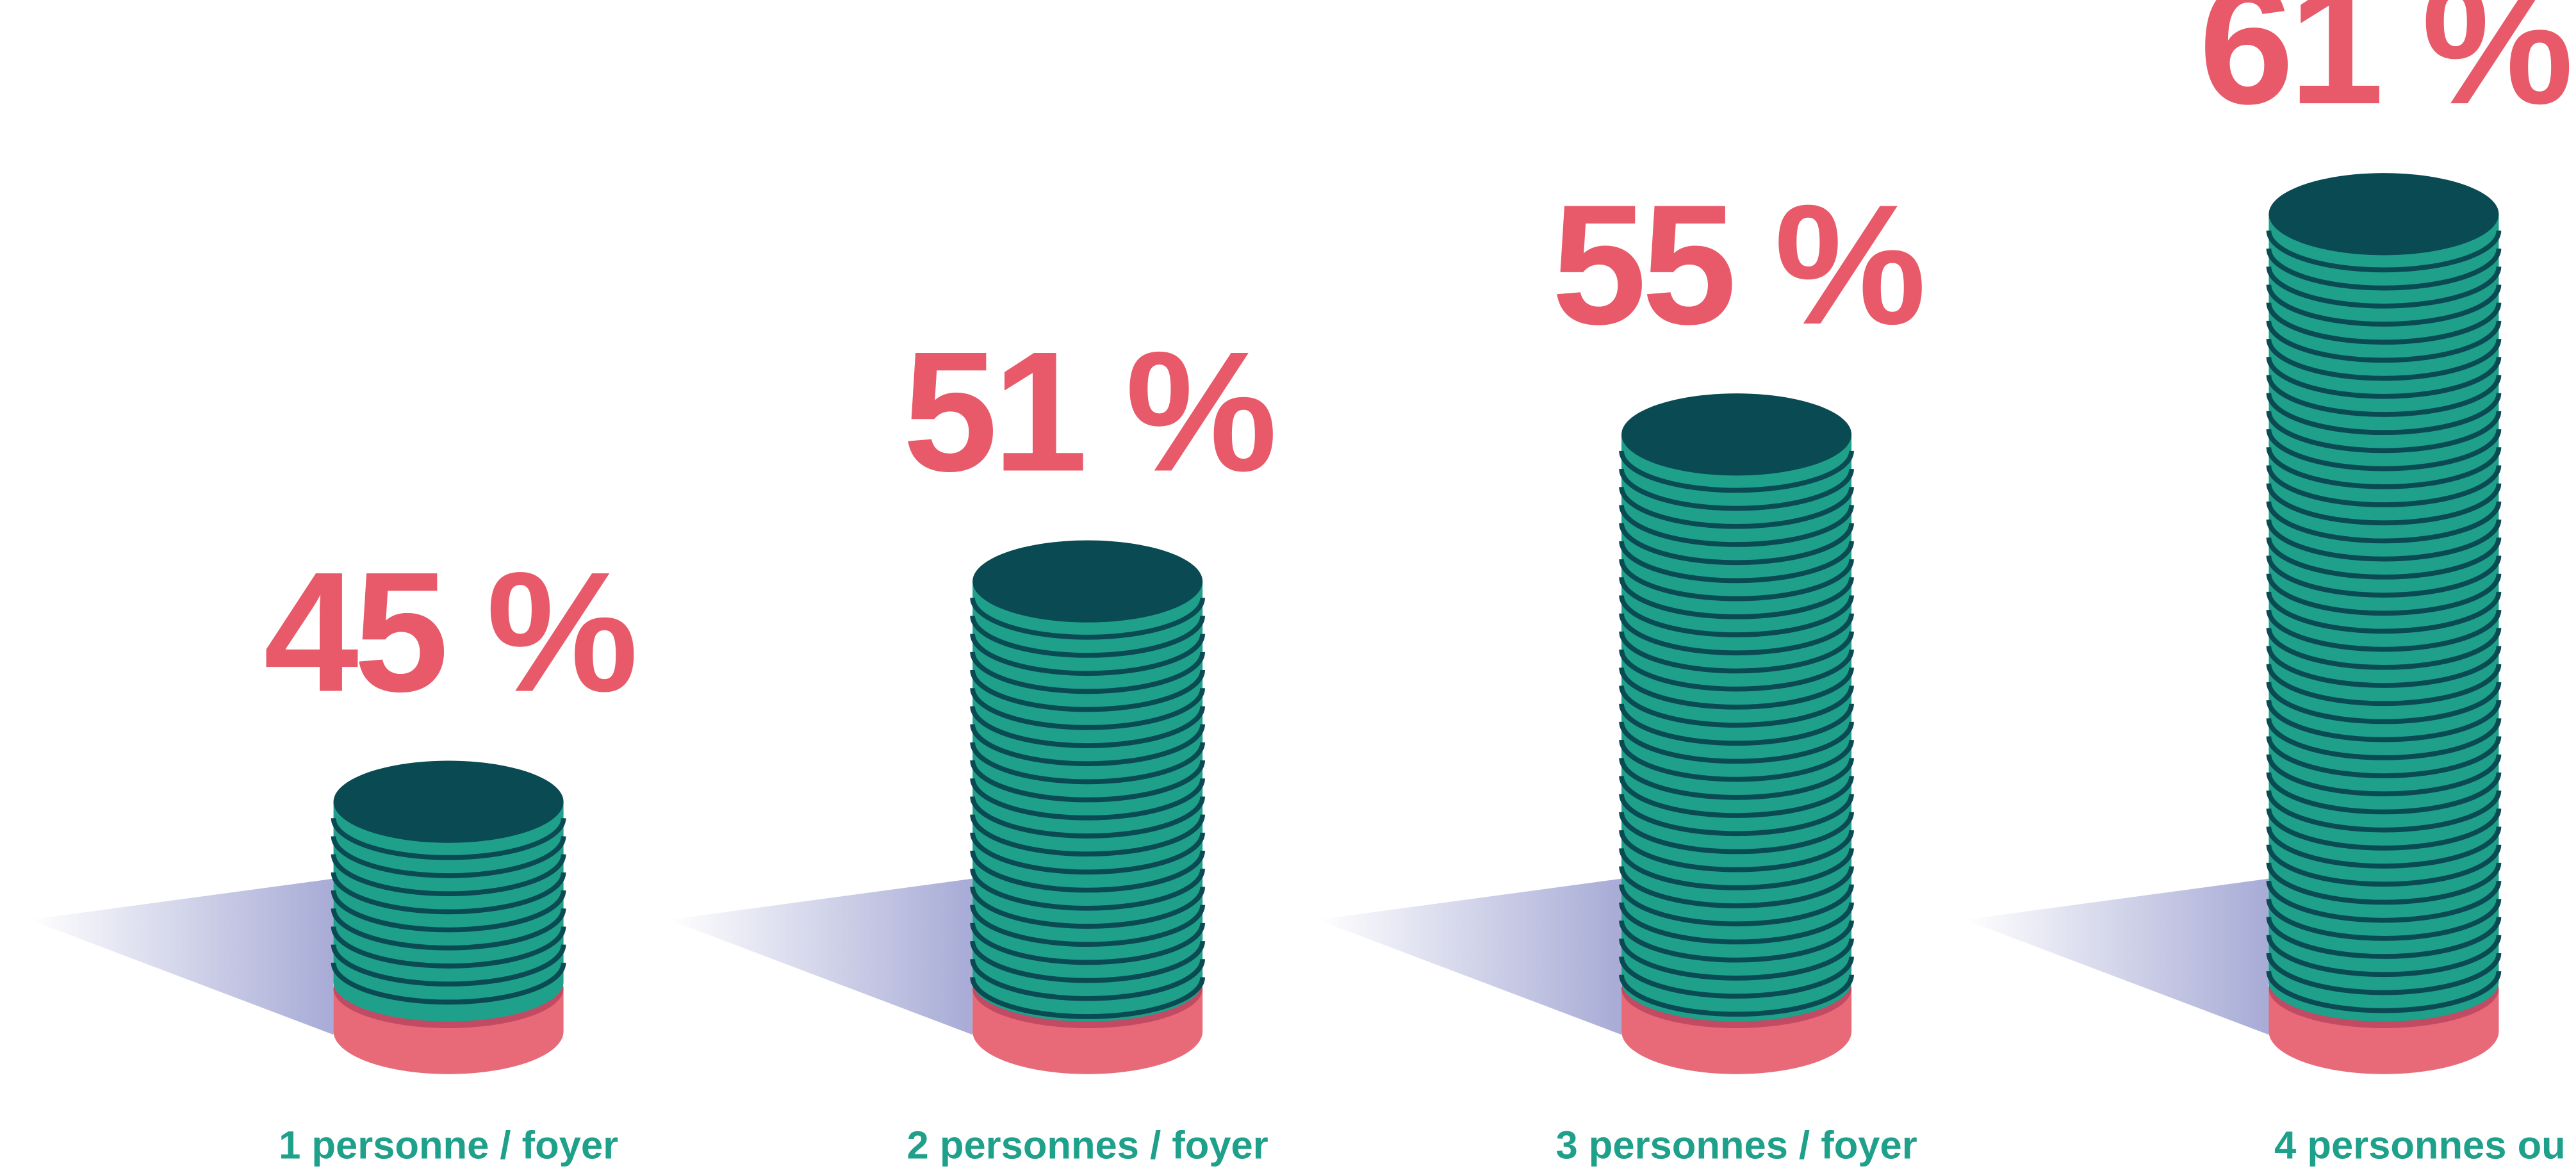 The height and width of the screenshot is (1171, 2576). What do you see at coordinates (1738, 264) in the screenshot?
I see `value-label: 55 %` at bounding box center [1738, 264].